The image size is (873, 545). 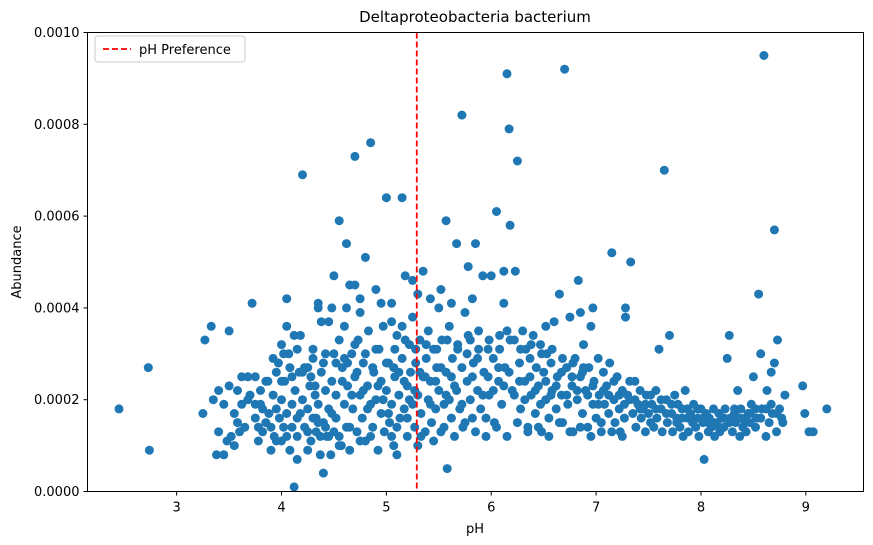 What do you see at coordinates (57, 492) in the screenshot?
I see `y-tick-label: 0.0000` at bounding box center [57, 492].